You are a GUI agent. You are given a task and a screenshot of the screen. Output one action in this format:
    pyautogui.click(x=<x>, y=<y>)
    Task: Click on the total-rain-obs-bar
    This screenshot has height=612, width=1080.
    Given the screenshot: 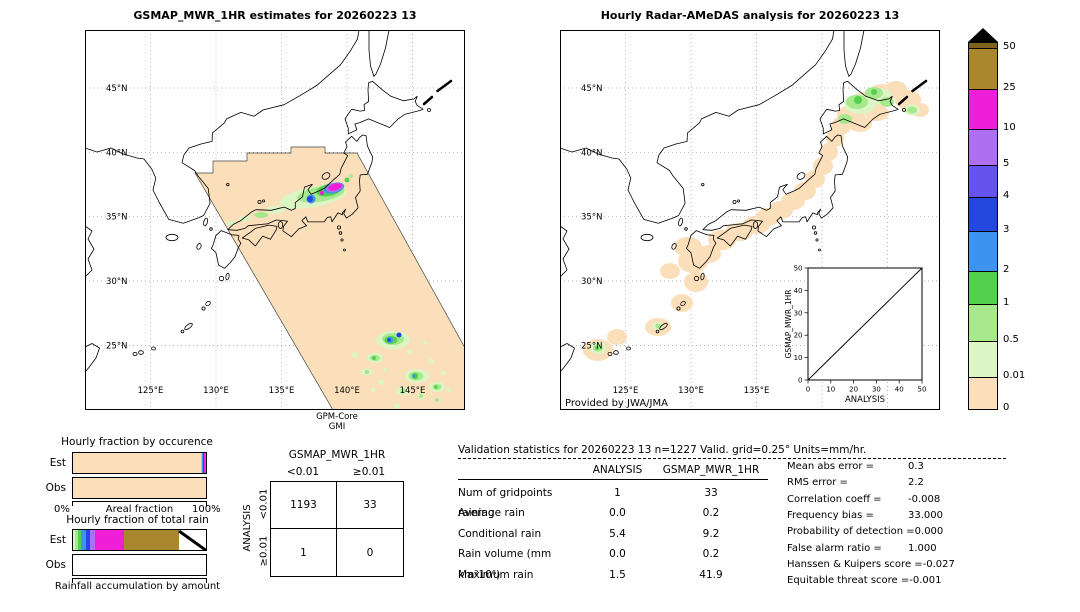 What is the action you would take?
    pyautogui.click(x=139, y=565)
    